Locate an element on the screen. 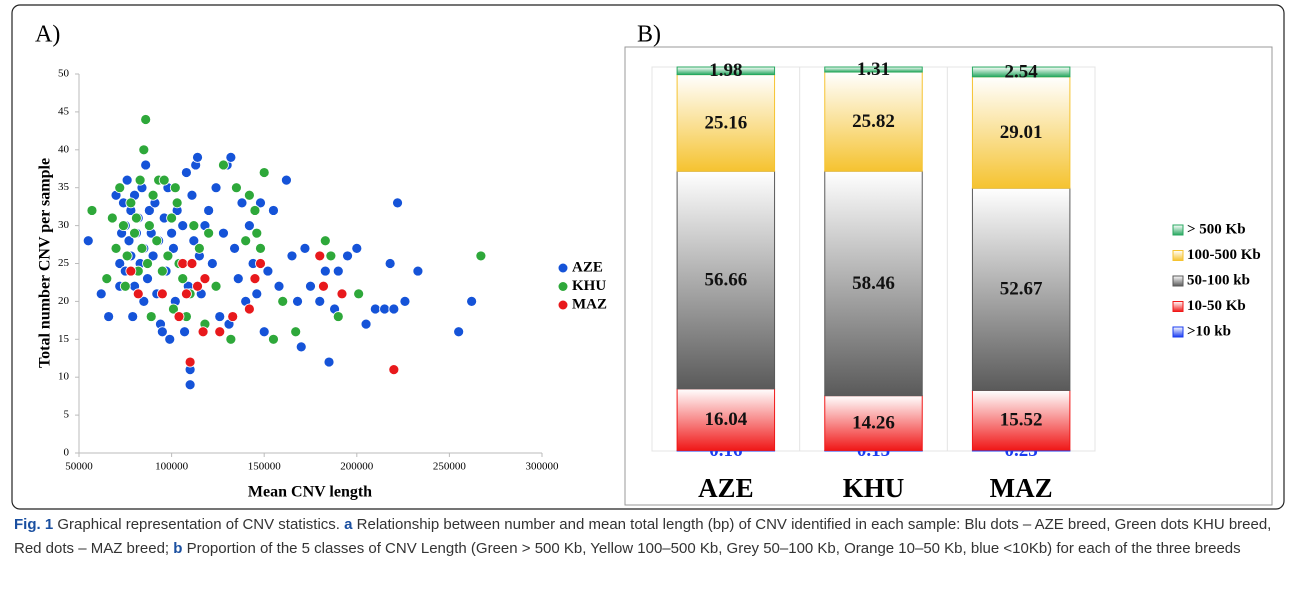 Image resolution: width=1292 pixels, height=605 pixels. legend-label: 10-50 Kb is located at coordinates (1216, 306).